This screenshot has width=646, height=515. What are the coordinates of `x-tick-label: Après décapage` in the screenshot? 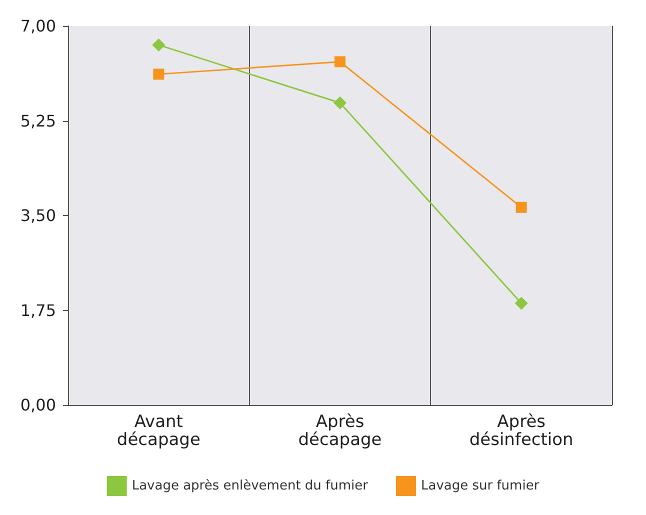 It's located at (340, 431).